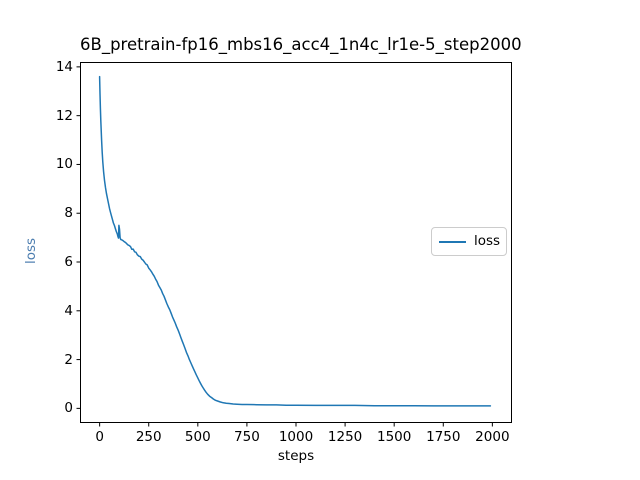  What do you see at coordinates (443, 437) in the screenshot?
I see `x-tick-label: 1750` at bounding box center [443, 437].